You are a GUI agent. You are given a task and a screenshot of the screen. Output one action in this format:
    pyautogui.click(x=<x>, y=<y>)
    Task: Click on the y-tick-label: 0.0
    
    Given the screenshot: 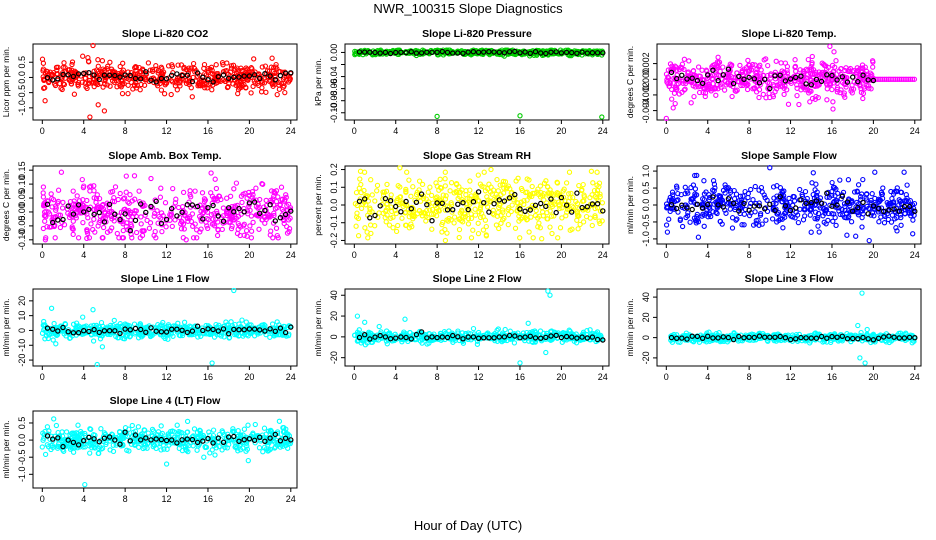 What is the action you would take?
    pyautogui.click(x=22, y=77)
    